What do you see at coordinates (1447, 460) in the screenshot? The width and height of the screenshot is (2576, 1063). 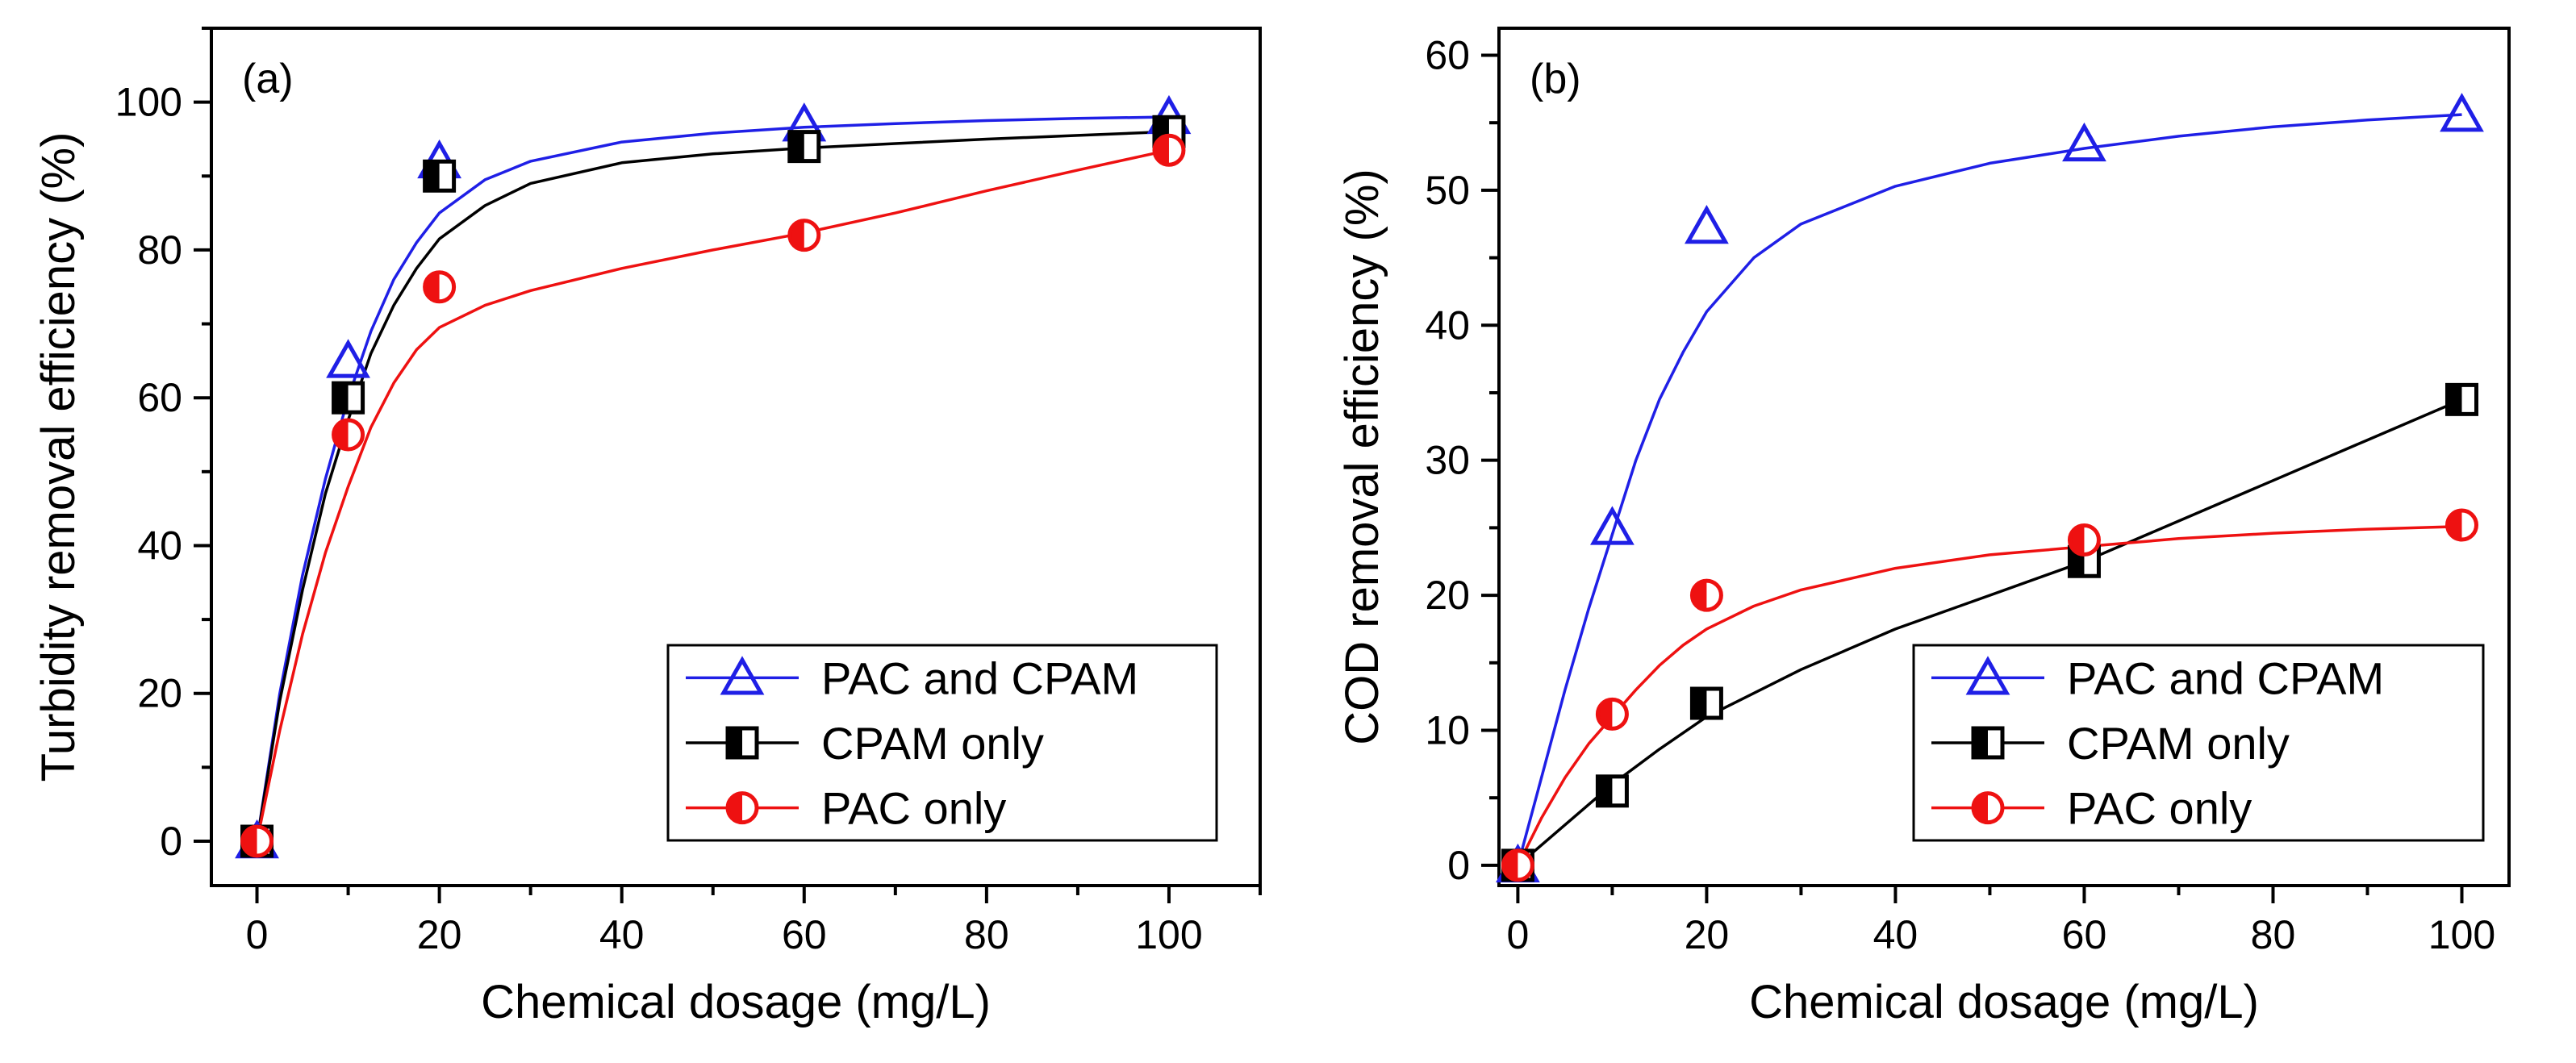 I see `y-tick-label: 30` at bounding box center [1447, 460].